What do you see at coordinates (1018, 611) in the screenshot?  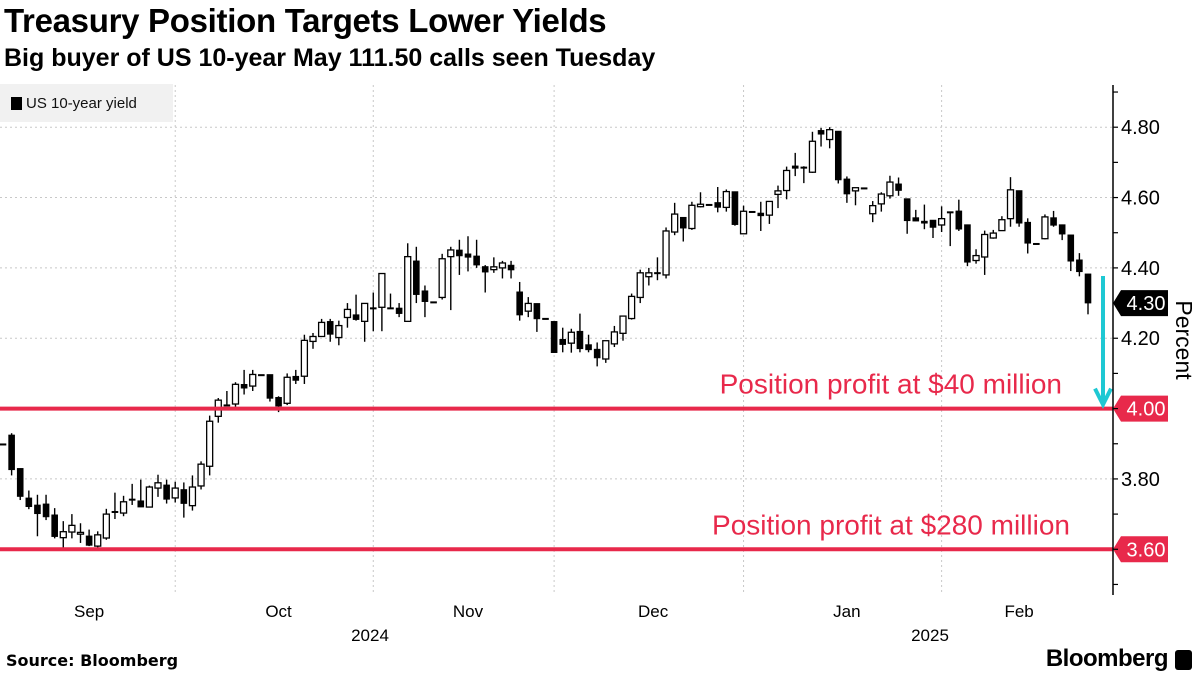 I see `x-tick-label: Feb` at bounding box center [1018, 611].